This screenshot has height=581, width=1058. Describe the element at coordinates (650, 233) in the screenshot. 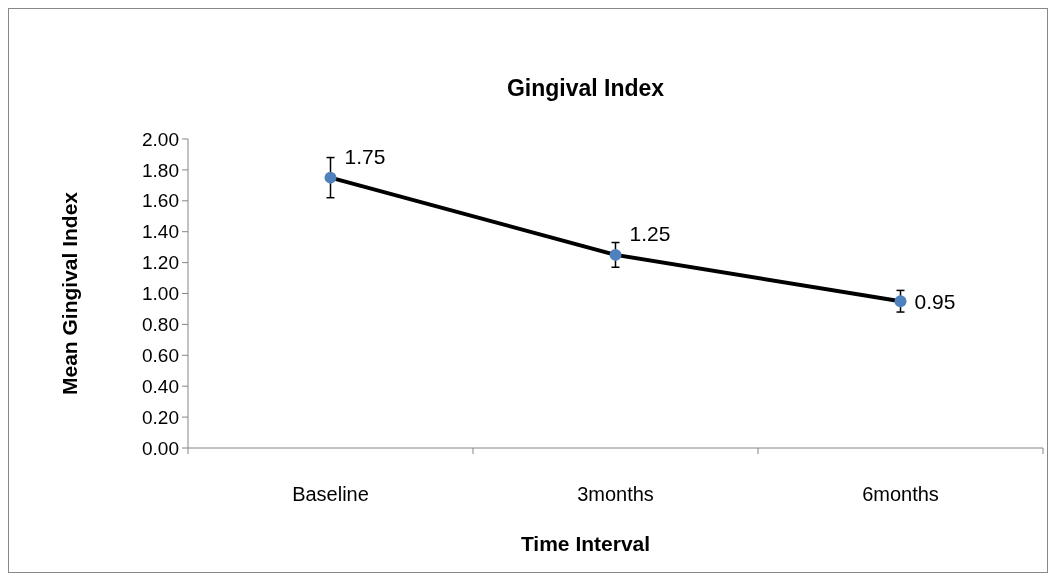

I see `data-label: 1.25` at that location.